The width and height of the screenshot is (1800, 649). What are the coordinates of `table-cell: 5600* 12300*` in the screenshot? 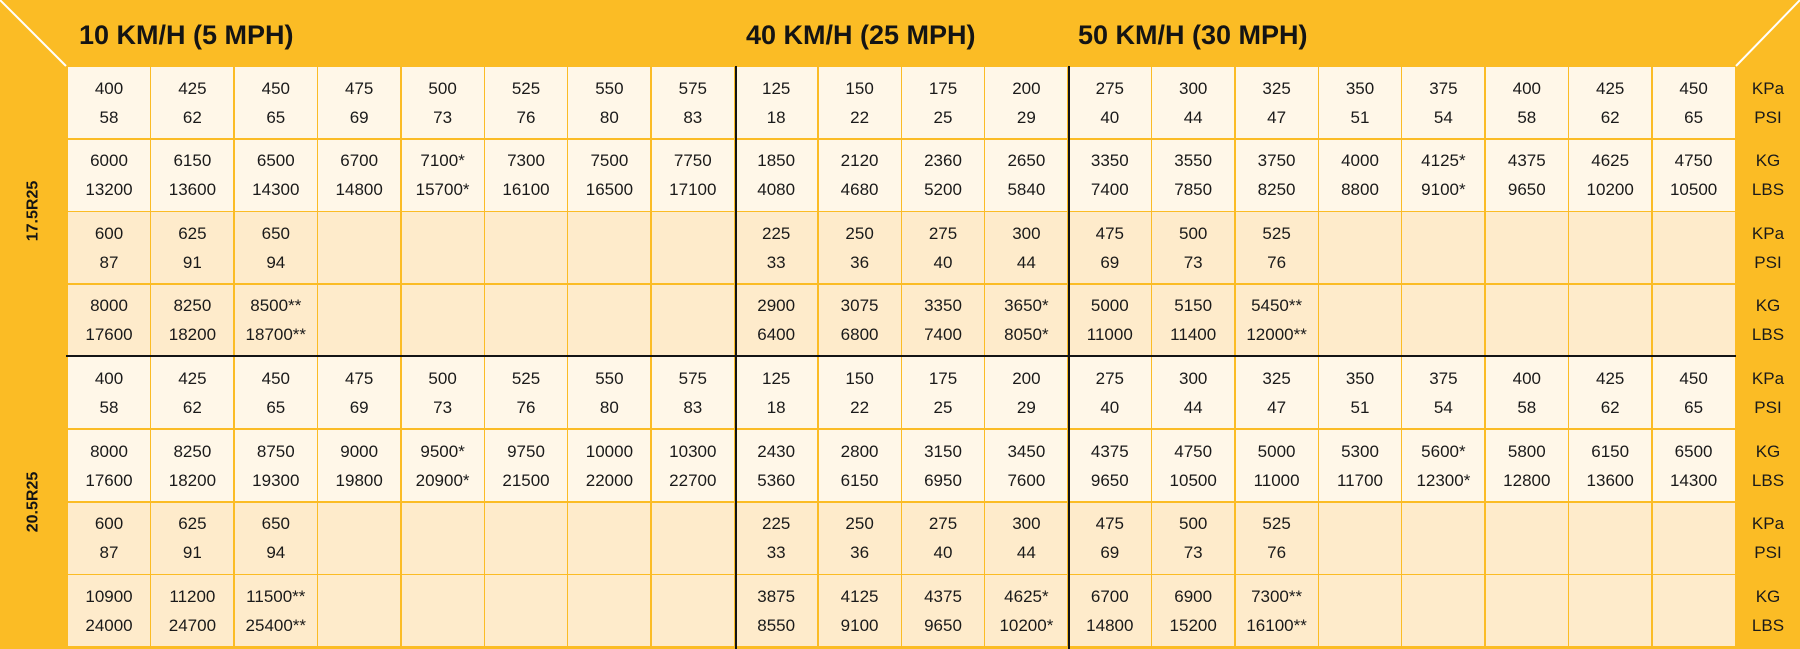 It's located at (1443, 465).